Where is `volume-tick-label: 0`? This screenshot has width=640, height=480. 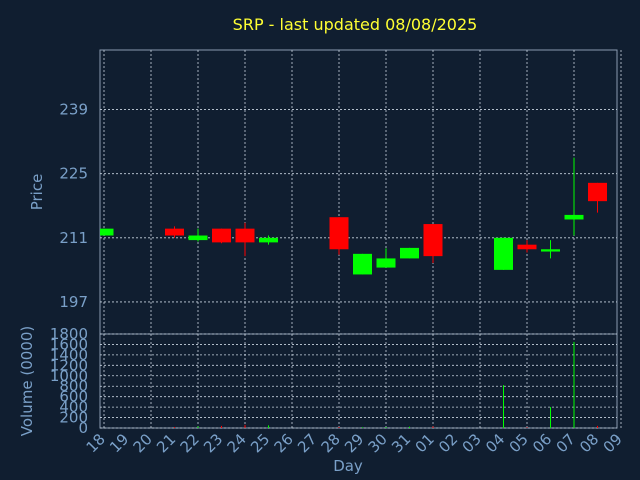
volume-tick-label: 0 is located at coordinates (83, 428).